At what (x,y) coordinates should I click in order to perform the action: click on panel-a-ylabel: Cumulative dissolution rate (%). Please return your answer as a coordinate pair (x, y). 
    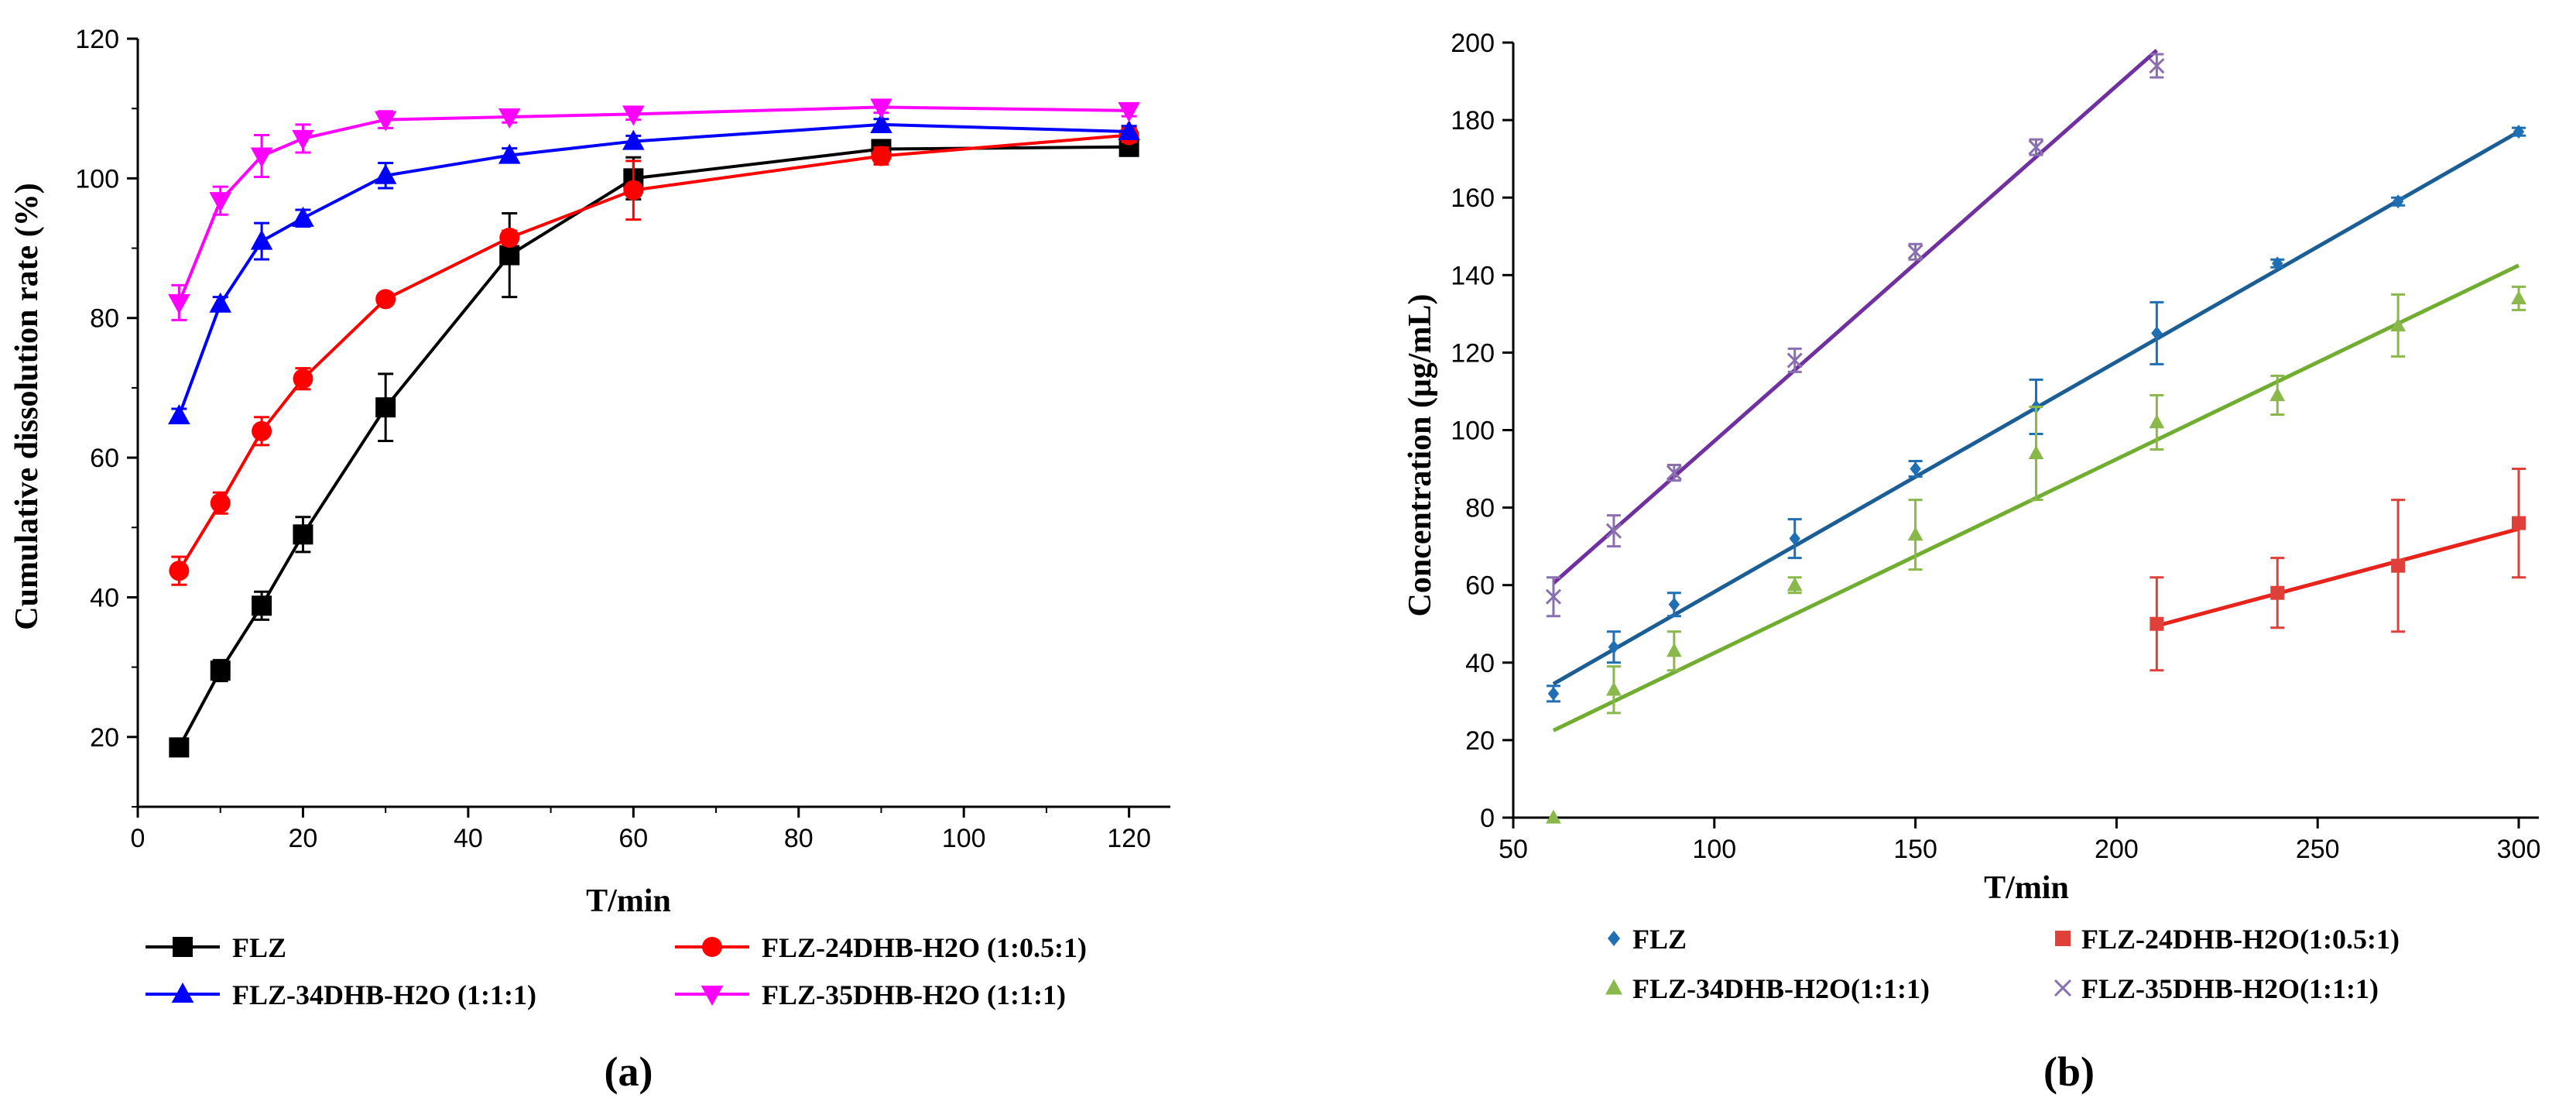
    Looking at the image, I should click on (27, 406).